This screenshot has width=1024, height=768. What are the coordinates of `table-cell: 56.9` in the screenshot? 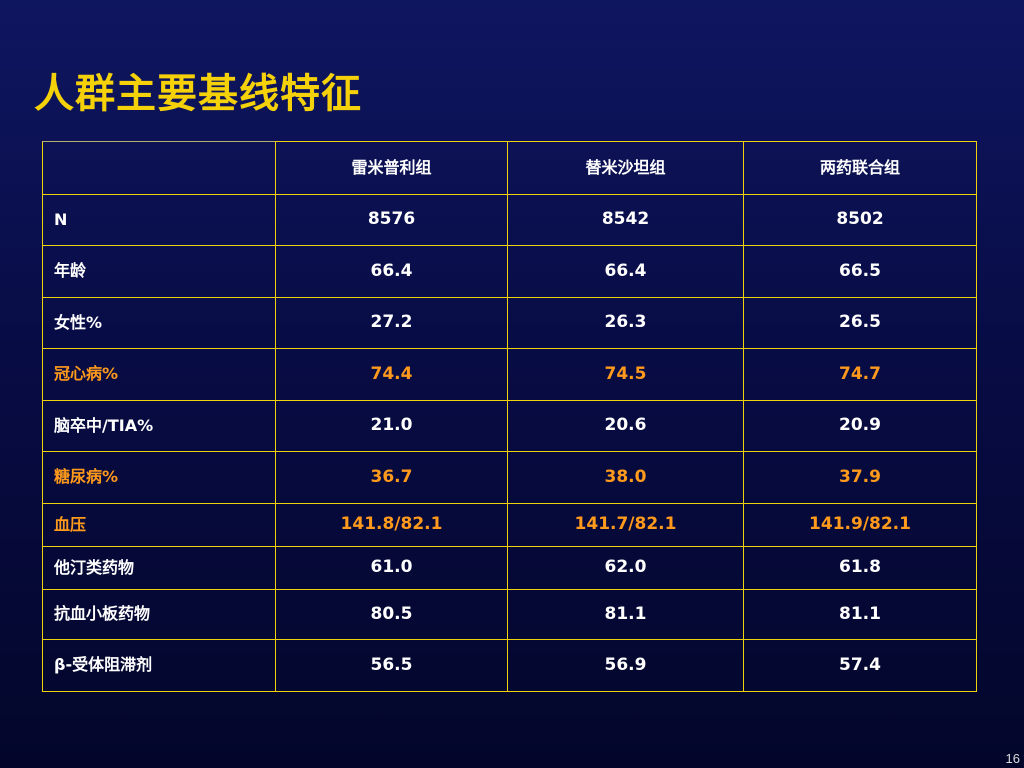 It's located at (625, 665).